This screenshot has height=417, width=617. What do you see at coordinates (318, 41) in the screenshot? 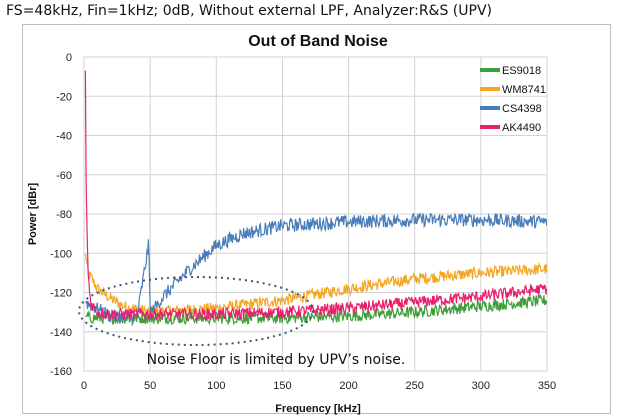
I see `chart-title: Out of Band Noise` at bounding box center [318, 41].